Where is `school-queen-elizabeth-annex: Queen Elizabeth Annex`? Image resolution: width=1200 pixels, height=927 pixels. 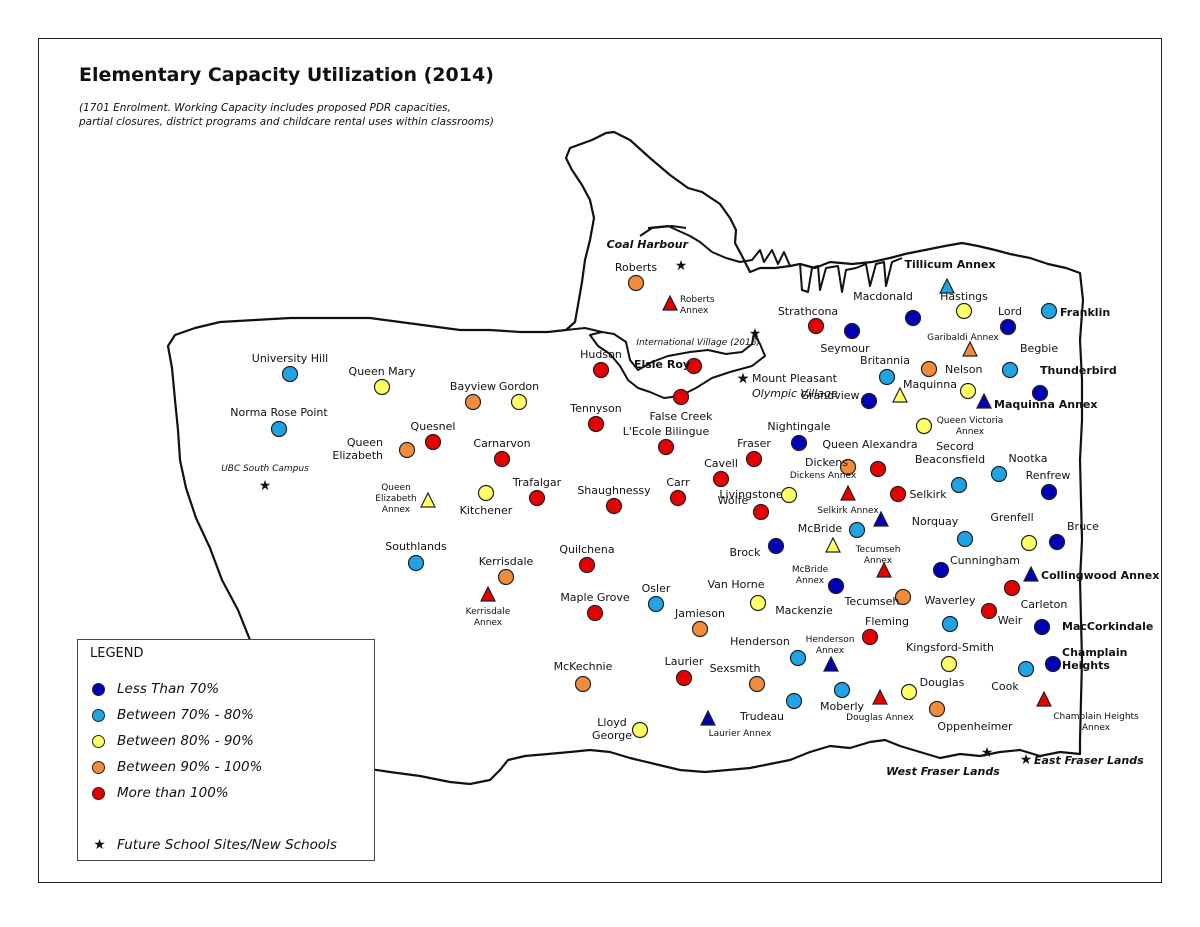
school-queen-elizabeth-annex: Queen Elizabeth Annex is located at coordinates (405, 499).